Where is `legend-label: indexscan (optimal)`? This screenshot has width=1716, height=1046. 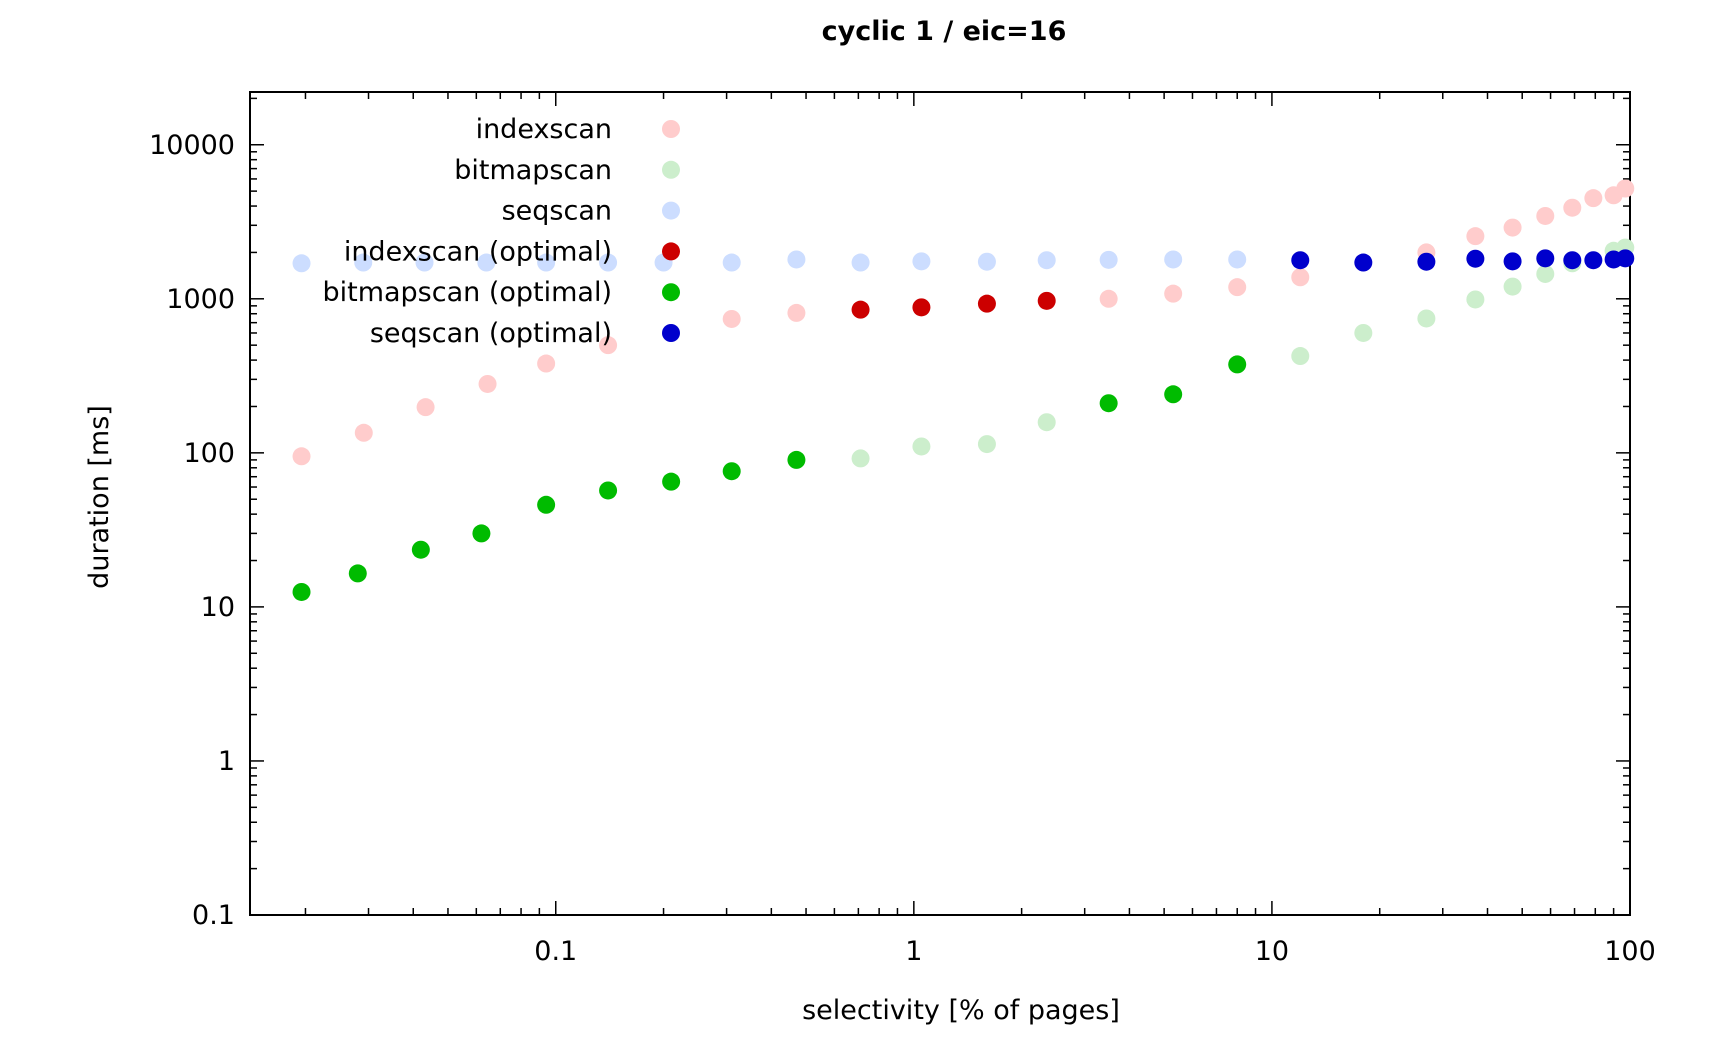 legend-label: indexscan (optimal) is located at coordinates (478, 251).